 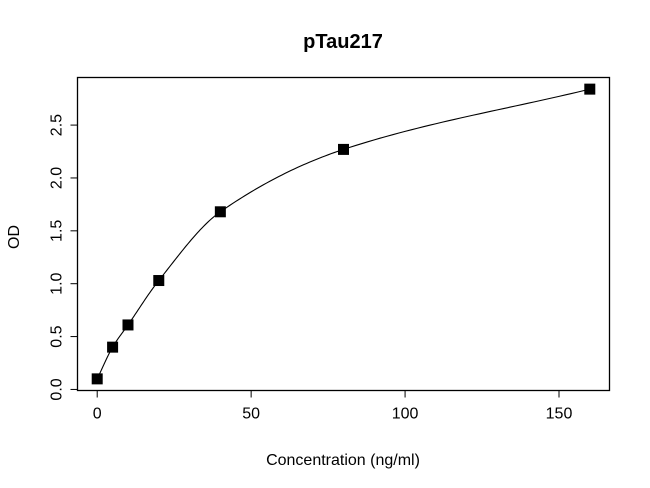 I want to click on x-tick-label: 150, so click(x=559, y=414).